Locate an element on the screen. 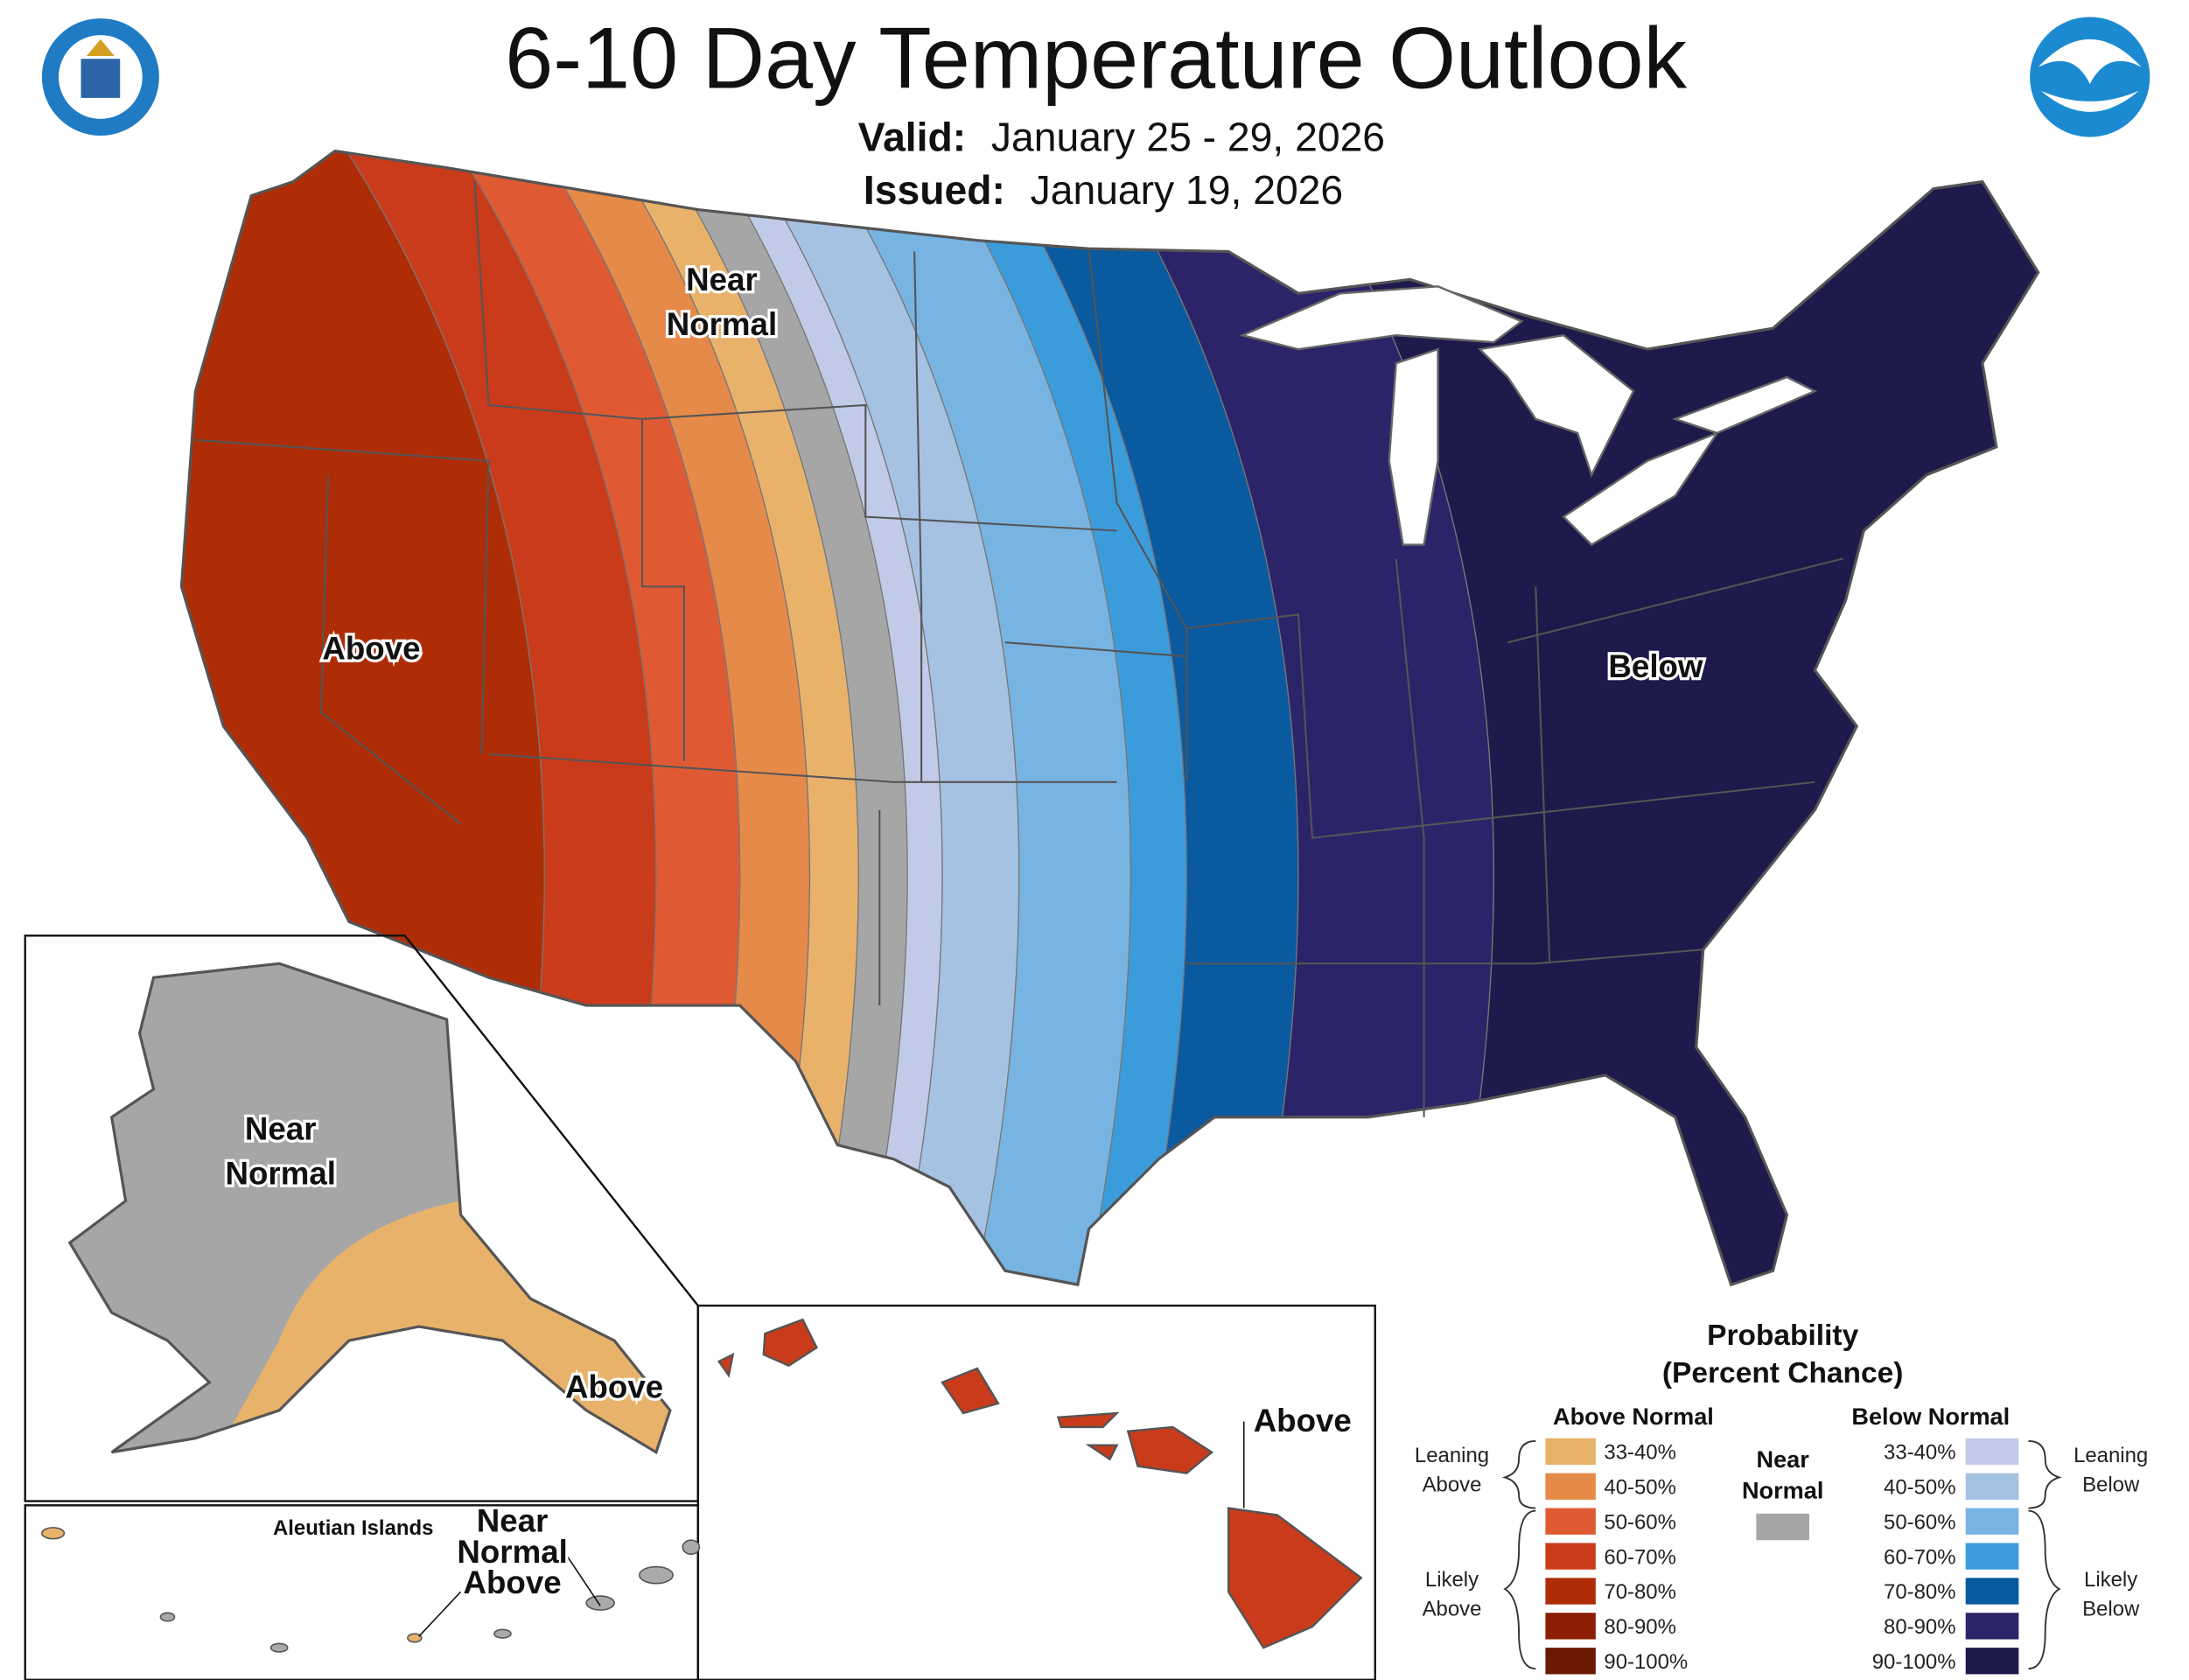  hawaii-islands is located at coordinates (1040, 1483).